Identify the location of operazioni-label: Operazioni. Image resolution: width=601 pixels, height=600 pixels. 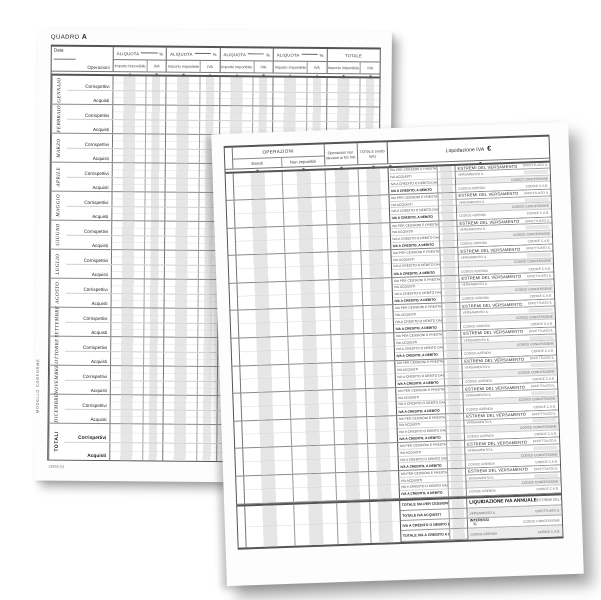
(98, 67).